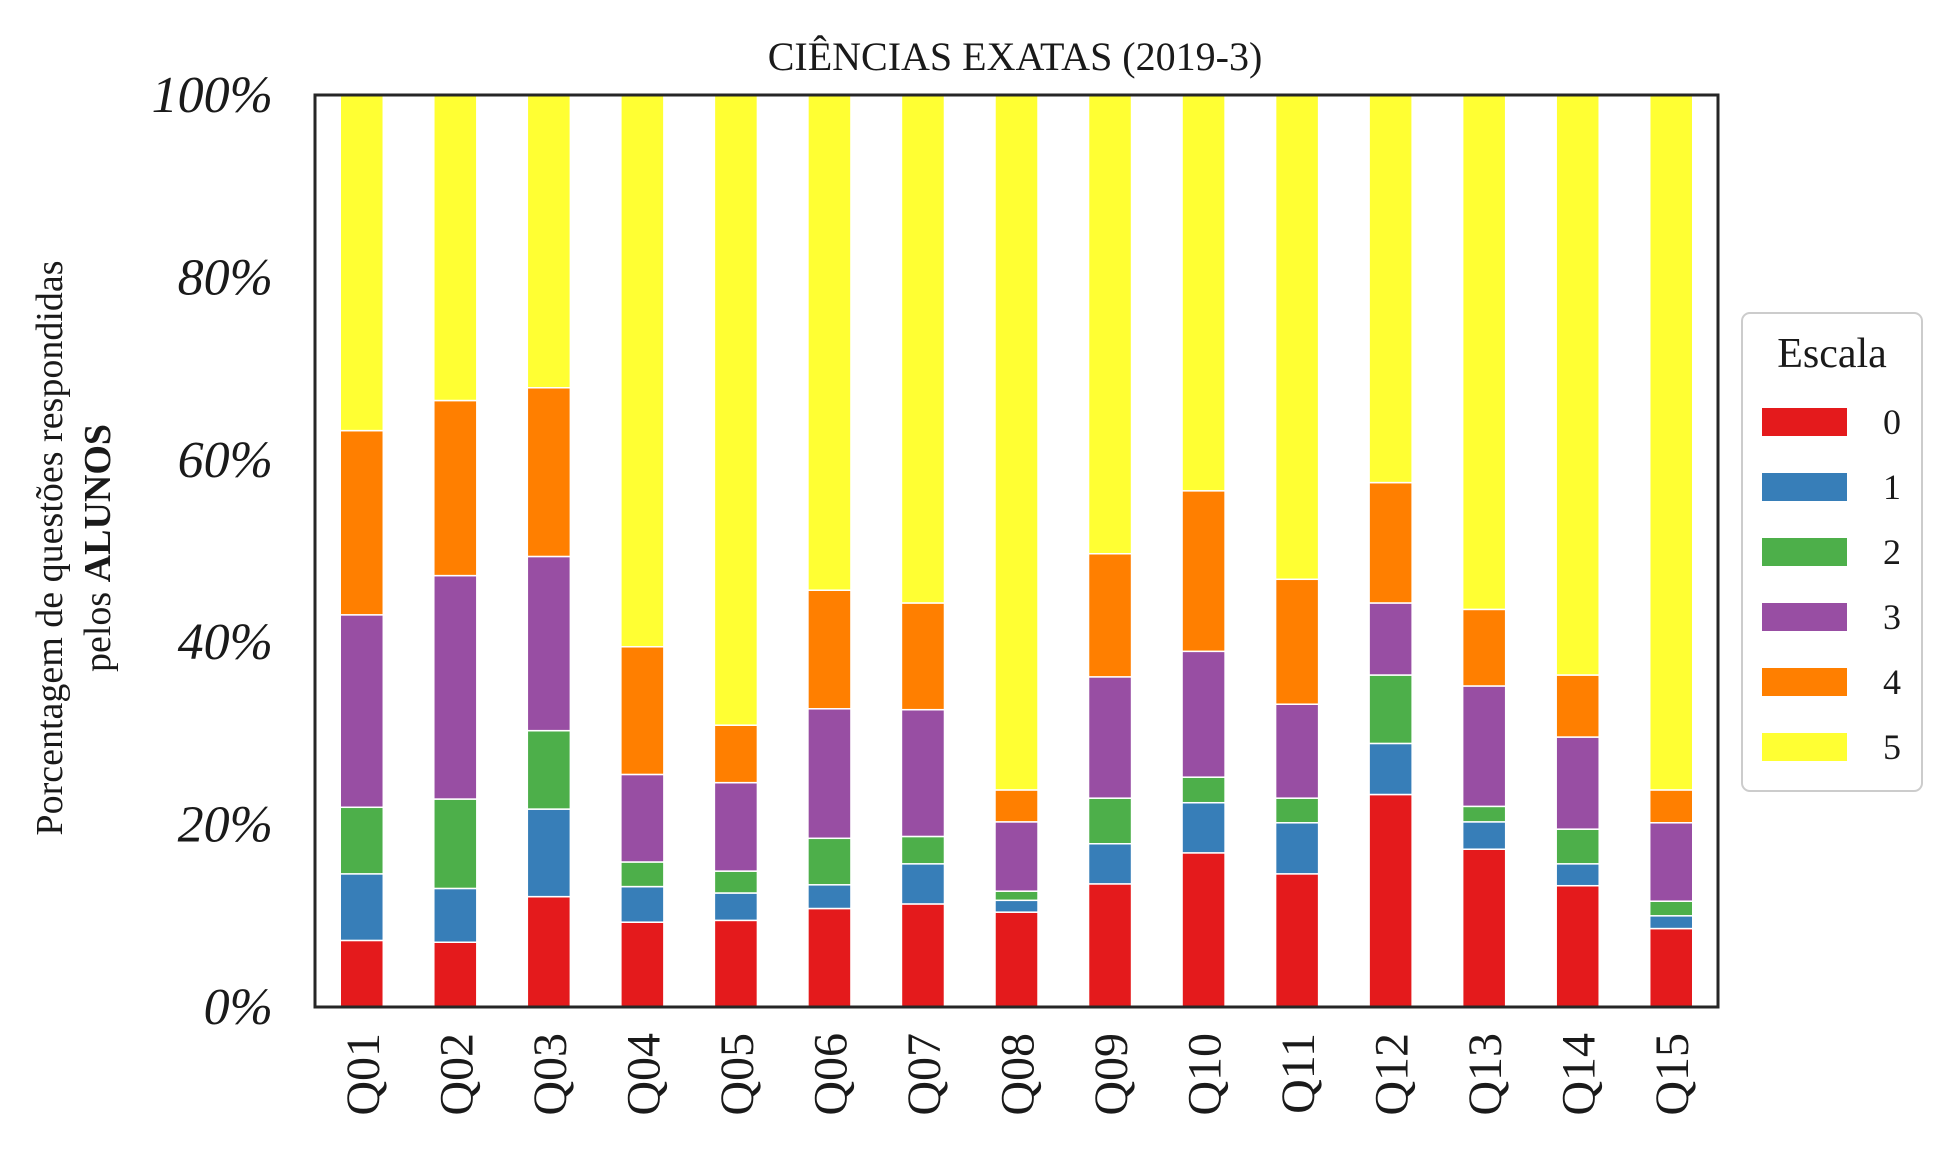 The height and width of the screenshot is (1172, 1940). I want to click on bar-stack-q15, so click(1671, 551).